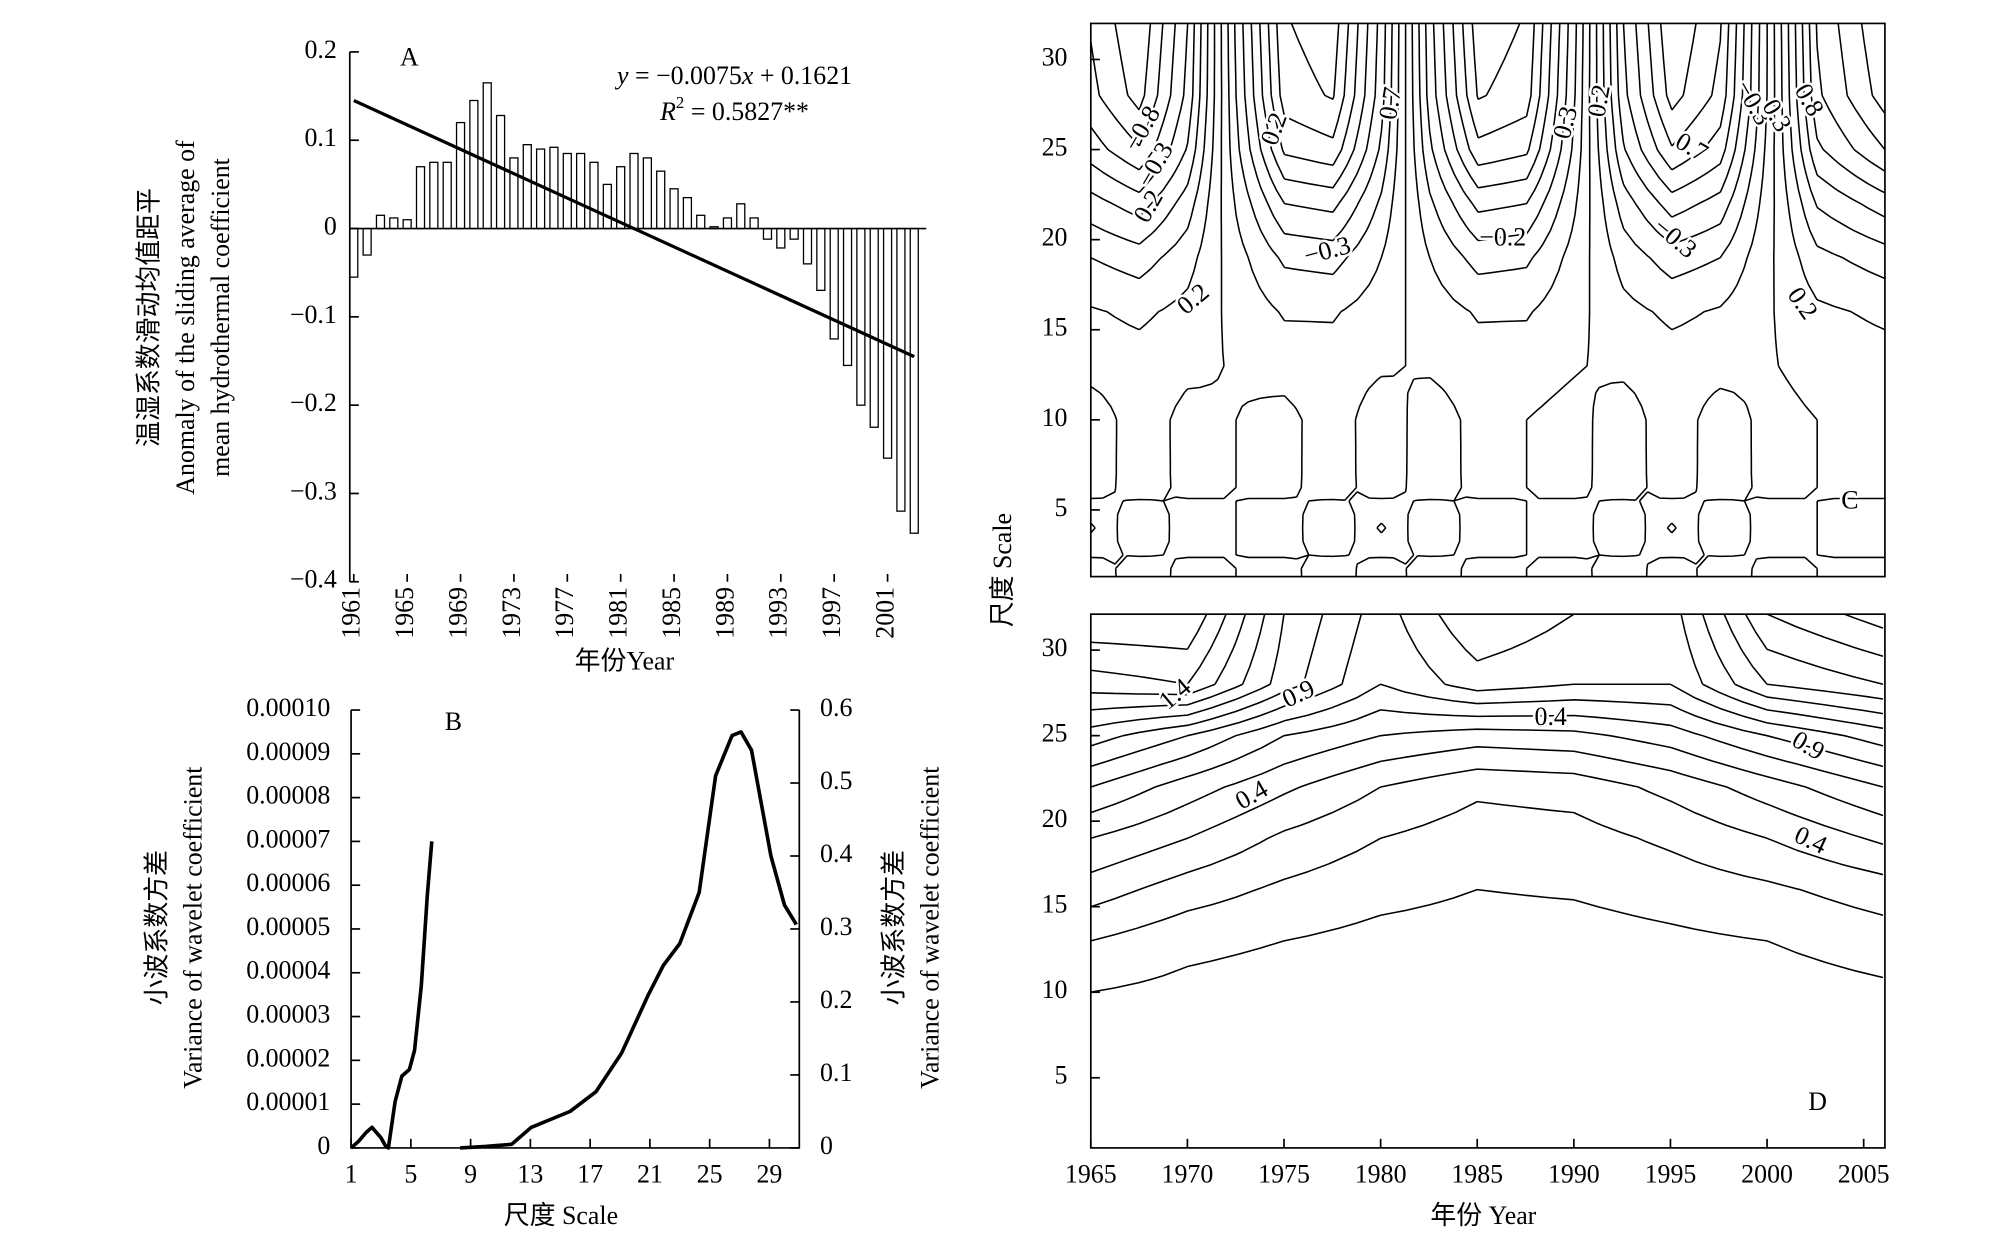  I want to click on series-line, so click(391, 995).